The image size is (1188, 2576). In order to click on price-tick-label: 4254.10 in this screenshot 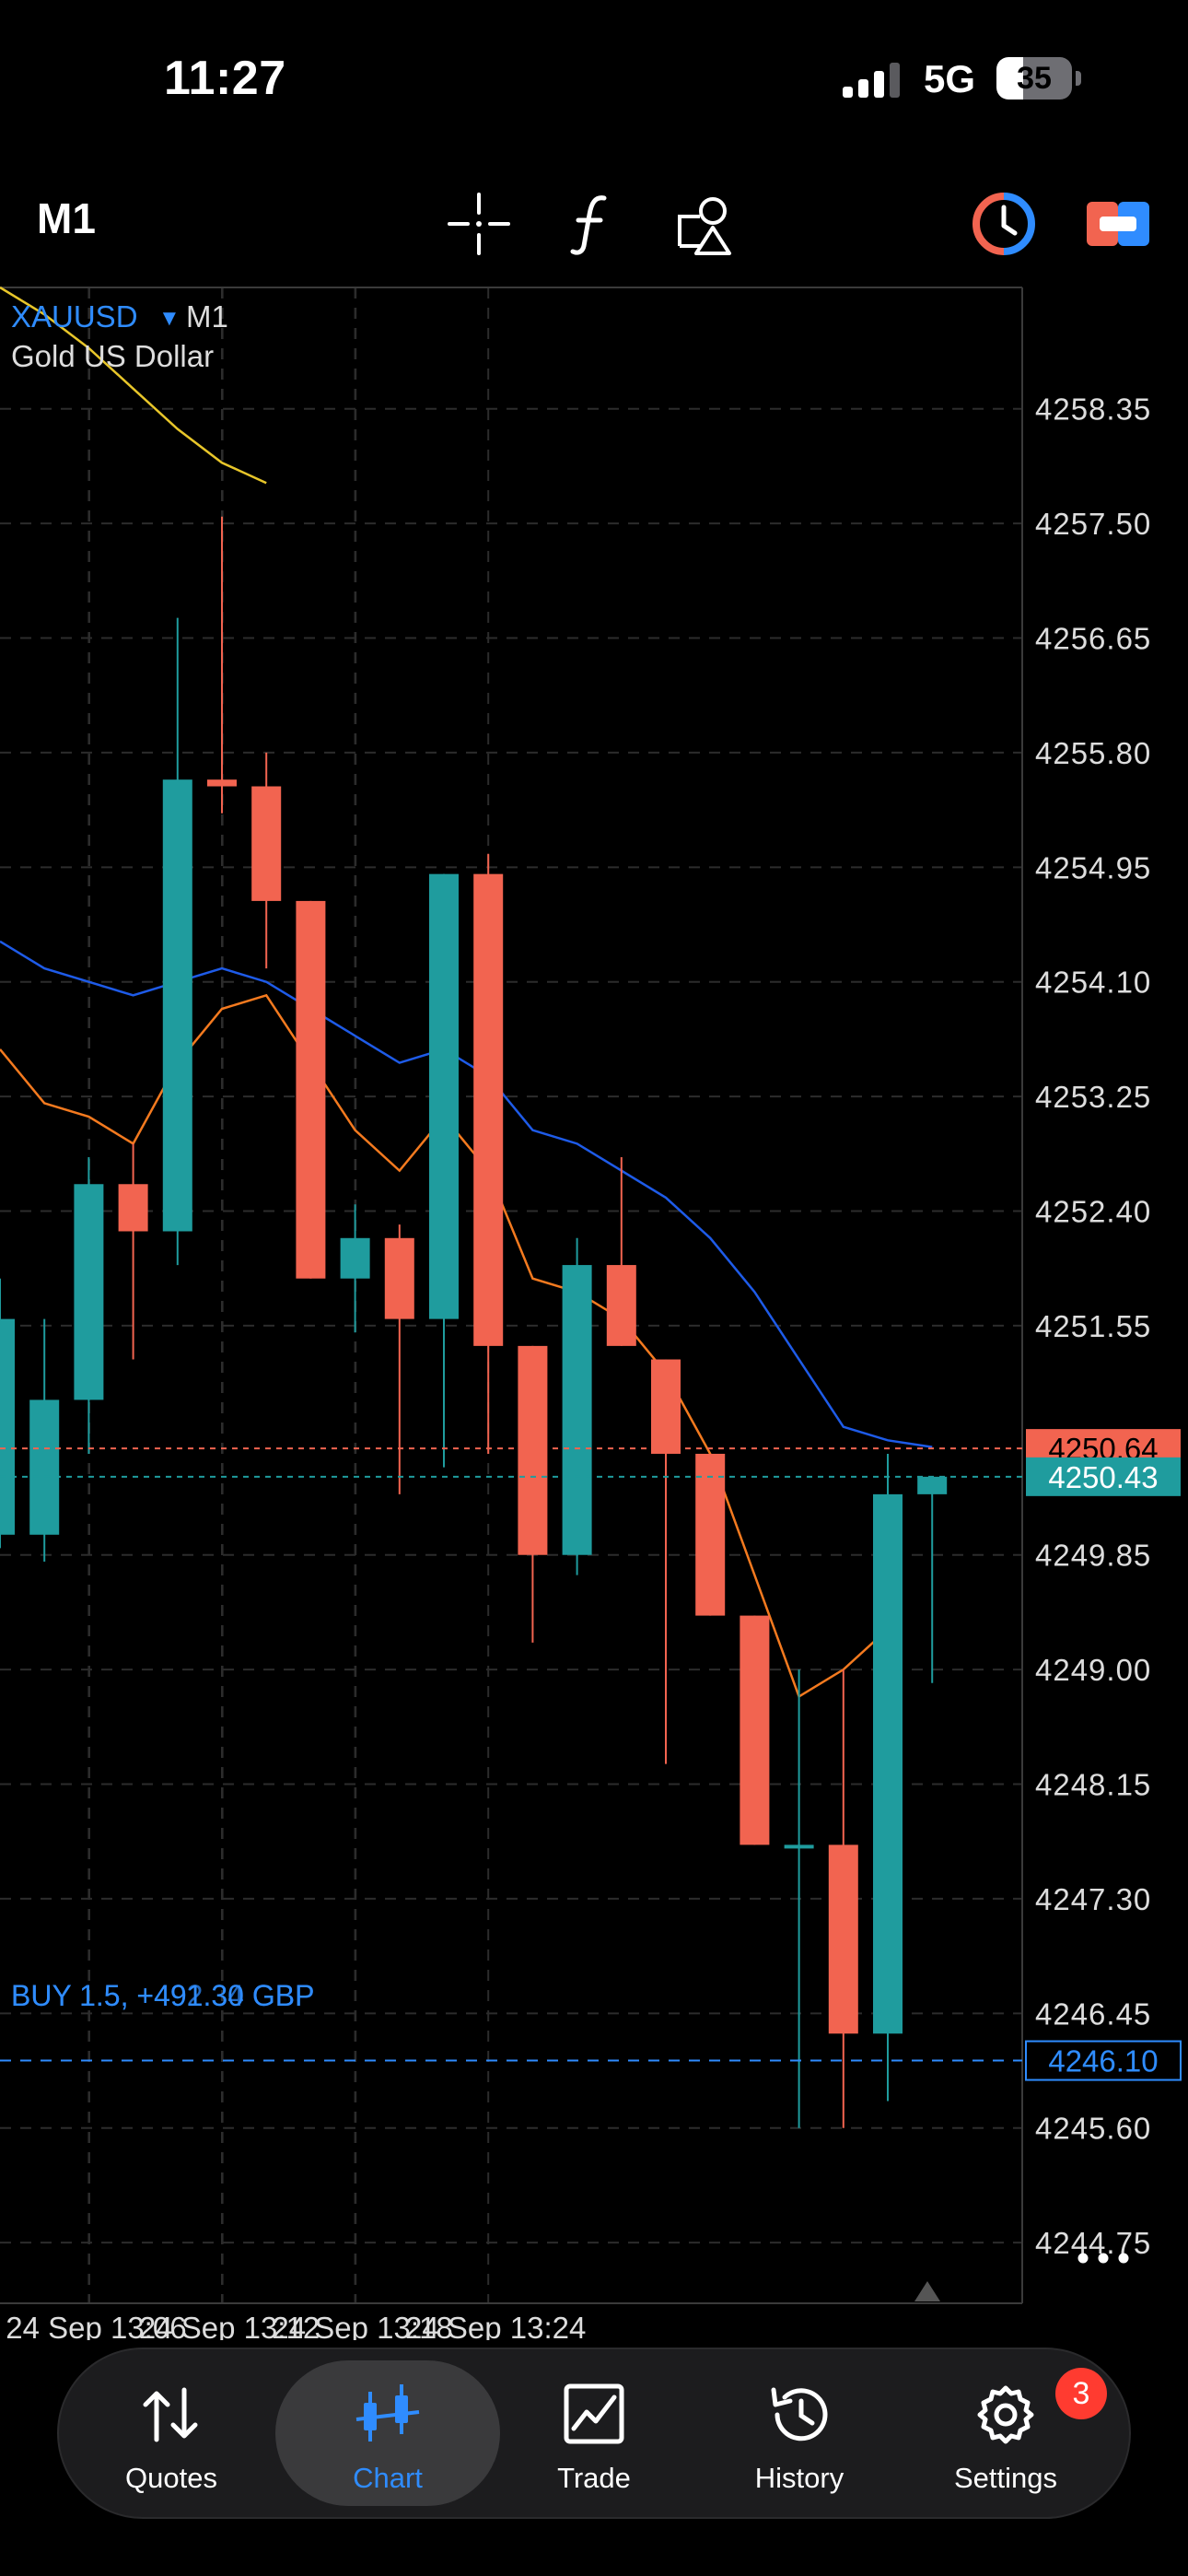, I will do `click(1093, 983)`.